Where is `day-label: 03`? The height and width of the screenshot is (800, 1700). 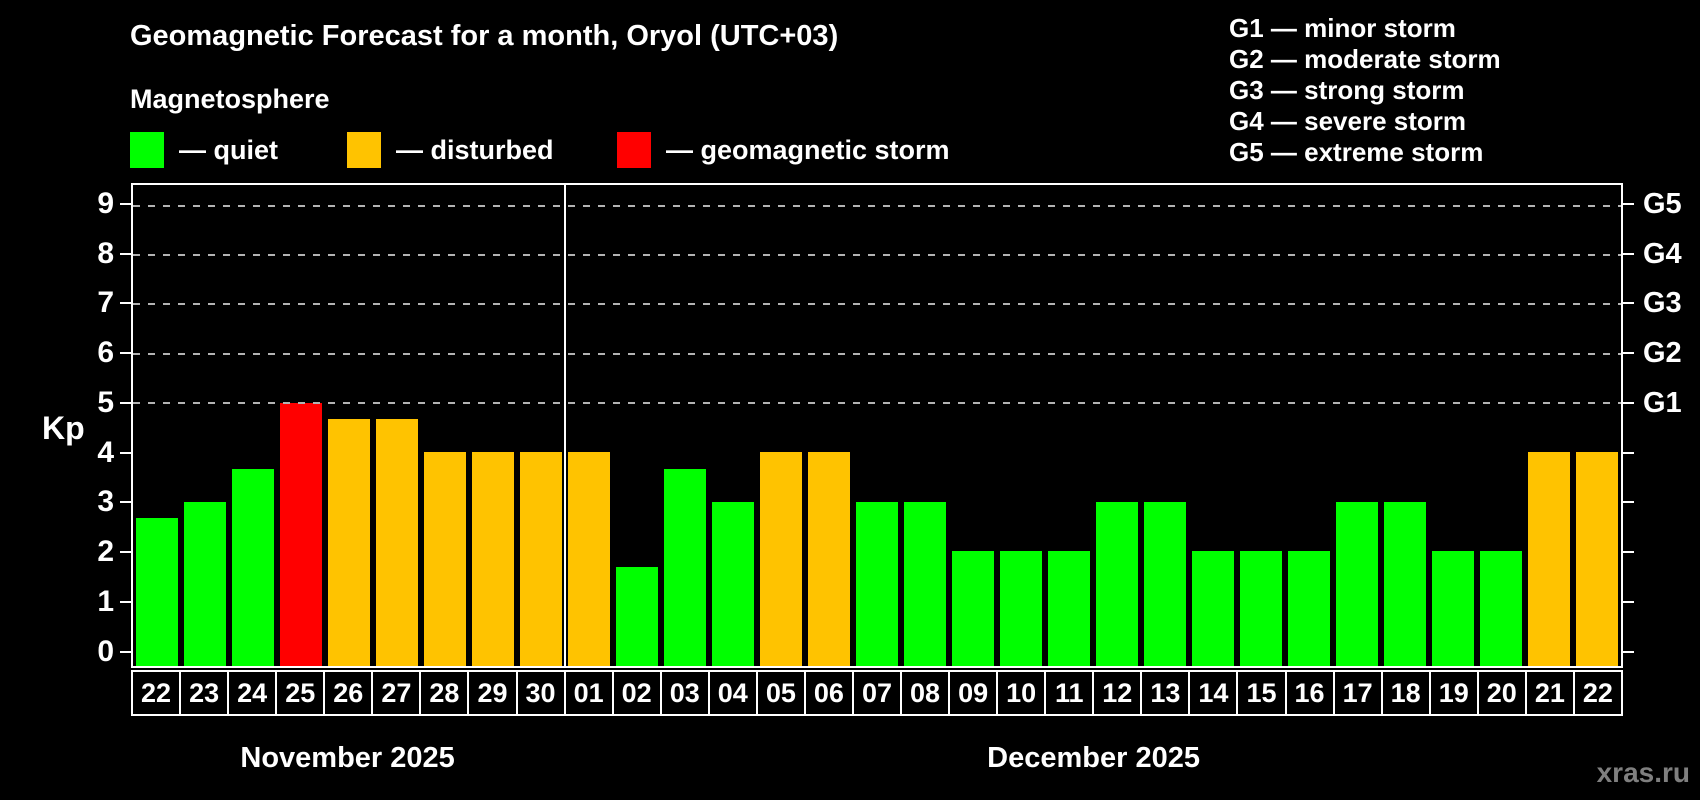
day-label: 03 is located at coordinates (684, 693).